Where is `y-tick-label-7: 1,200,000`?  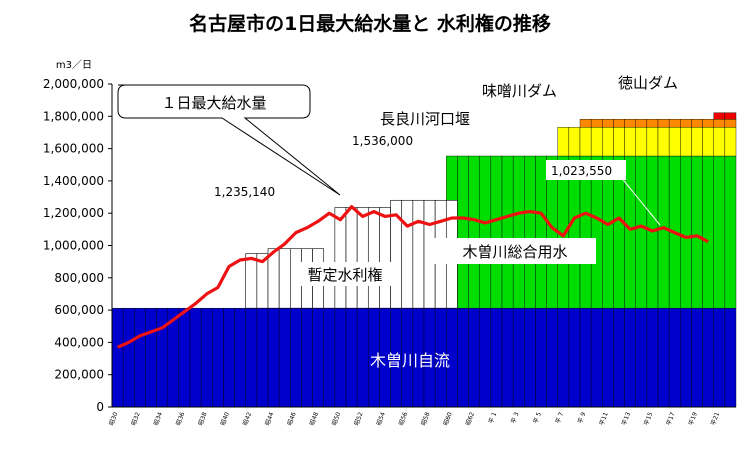 y-tick-label-7: 1,200,000 is located at coordinates (73, 213).